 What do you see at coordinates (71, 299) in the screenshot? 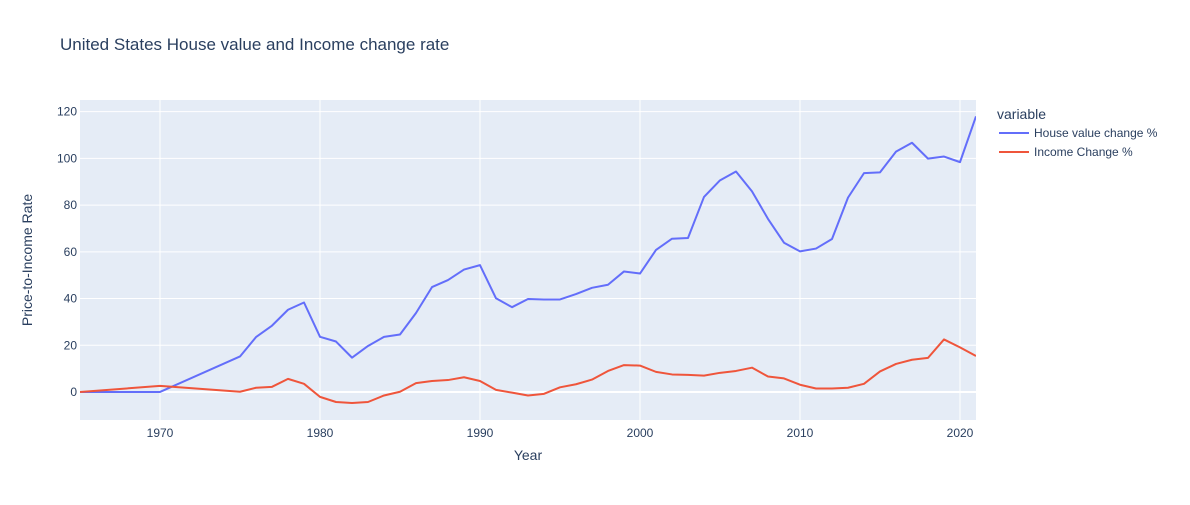
I see `y-tick-label: 40` at bounding box center [71, 299].